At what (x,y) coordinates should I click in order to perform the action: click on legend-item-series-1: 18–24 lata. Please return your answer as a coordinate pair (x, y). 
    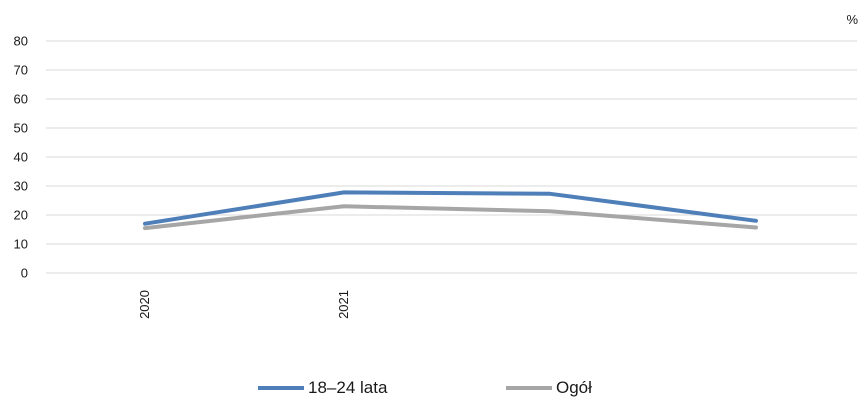
    Looking at the image, I should click on (322, 388).